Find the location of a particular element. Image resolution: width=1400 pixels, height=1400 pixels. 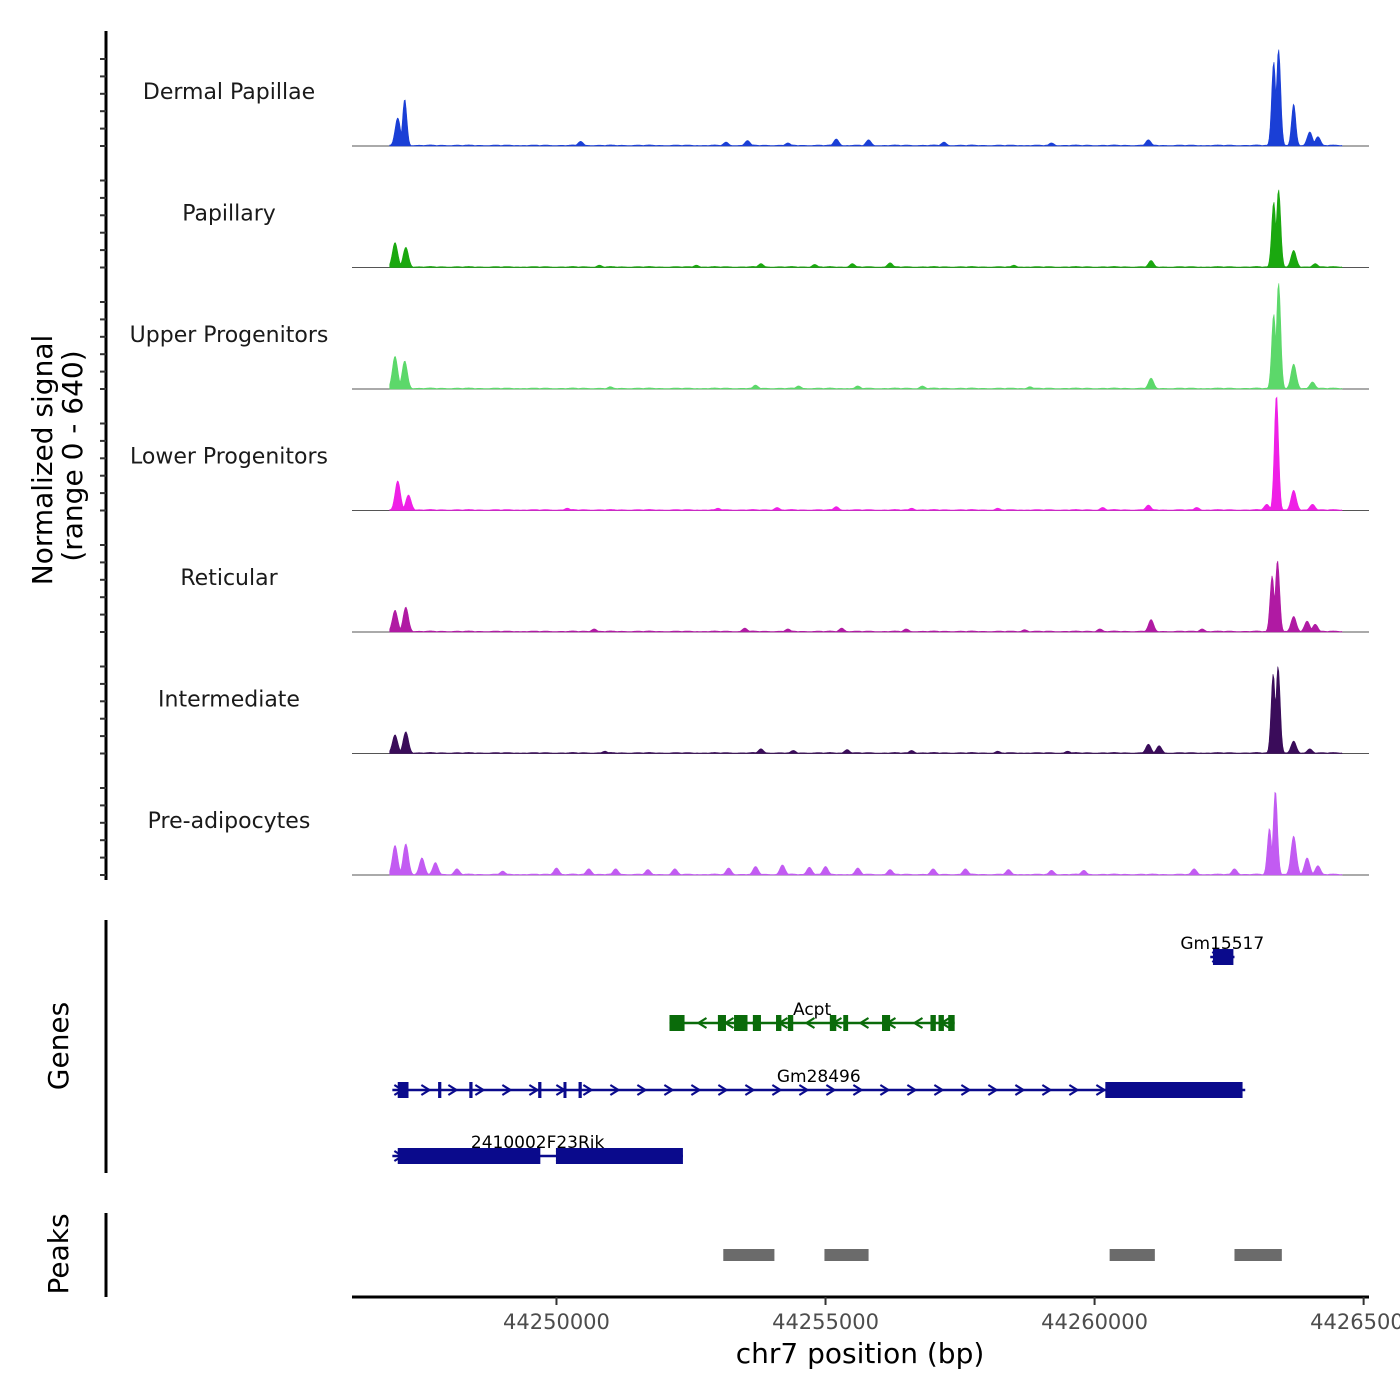

gene-label: Gm28496 is located at coordinates (819, 1077).